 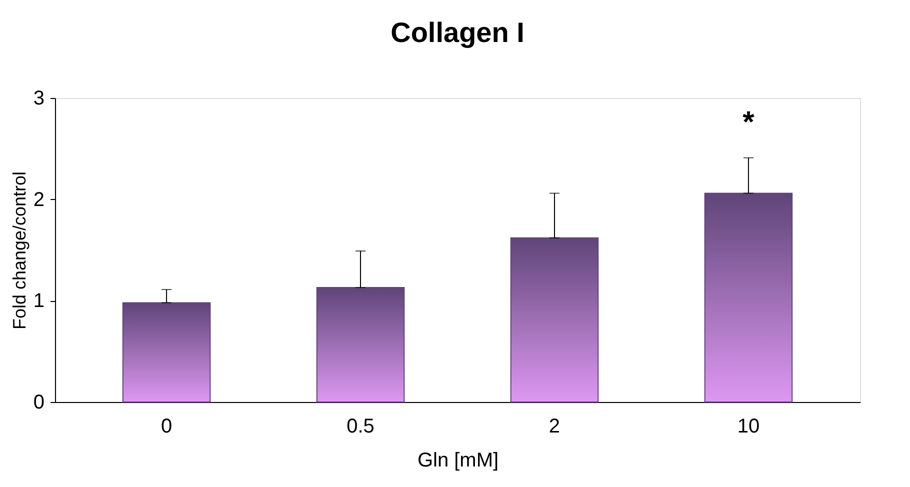 I want to click on x-tick-label: 10, so click(x=748, y=427).